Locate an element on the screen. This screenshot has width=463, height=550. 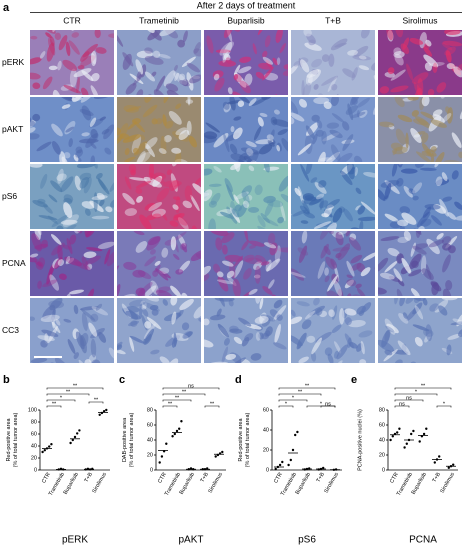
y-tick-label: 0 is located at coordinates (383, 470).